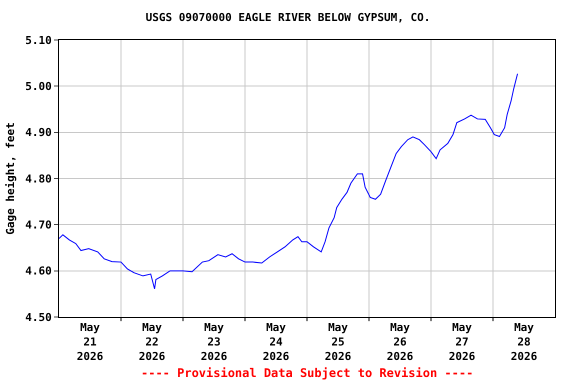  Describe the element at coordinates (38, 87) in the screenshot. I see `y-tick-label: 5.00` at that location.